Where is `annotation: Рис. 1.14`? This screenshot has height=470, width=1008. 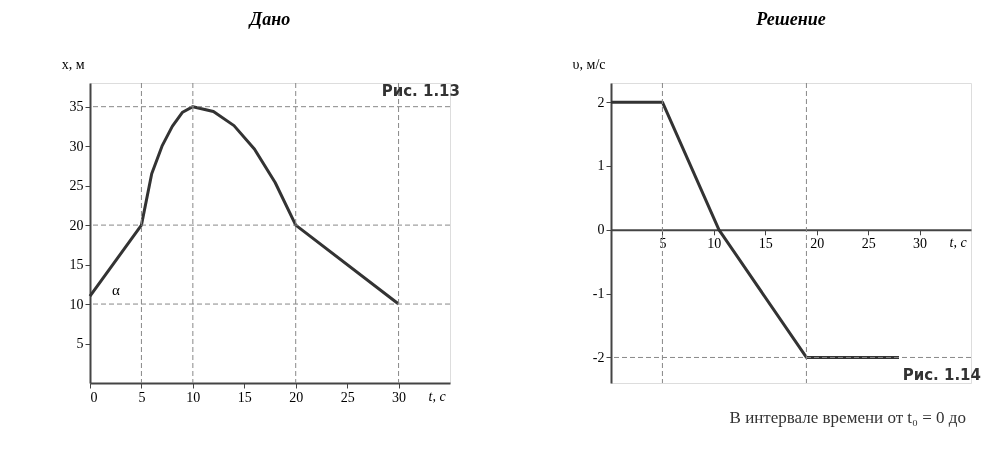 annotation: Рис. 1.14 is located at coordinates (941, 375).